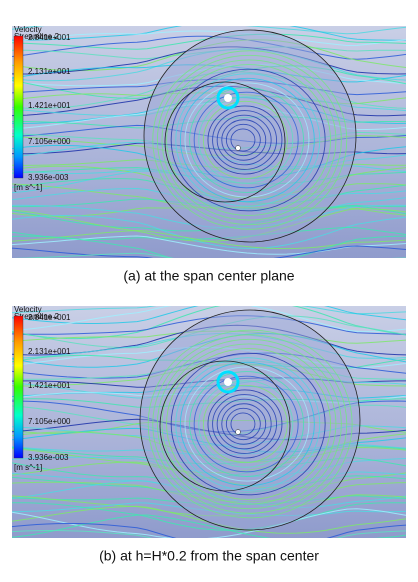 The image size is (418, 582). Describe the element at coordinates (208, 276) in the screenshot. I see `caption: (a) at the span center plane` at that location.